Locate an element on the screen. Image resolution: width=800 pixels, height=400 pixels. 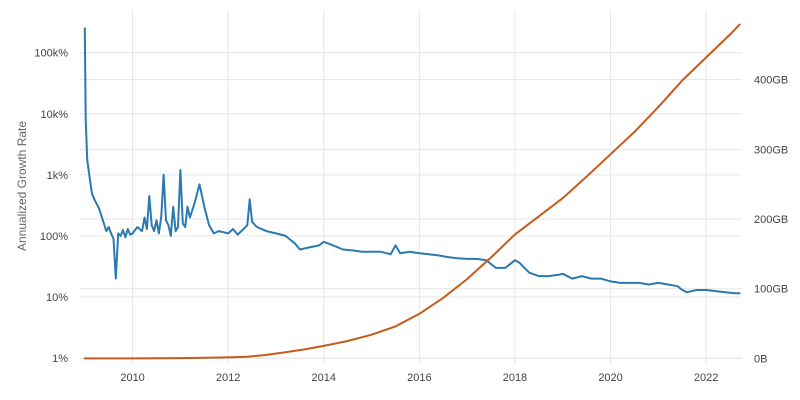
x-tick-label: 2012 is located at coordinates (228, 378).